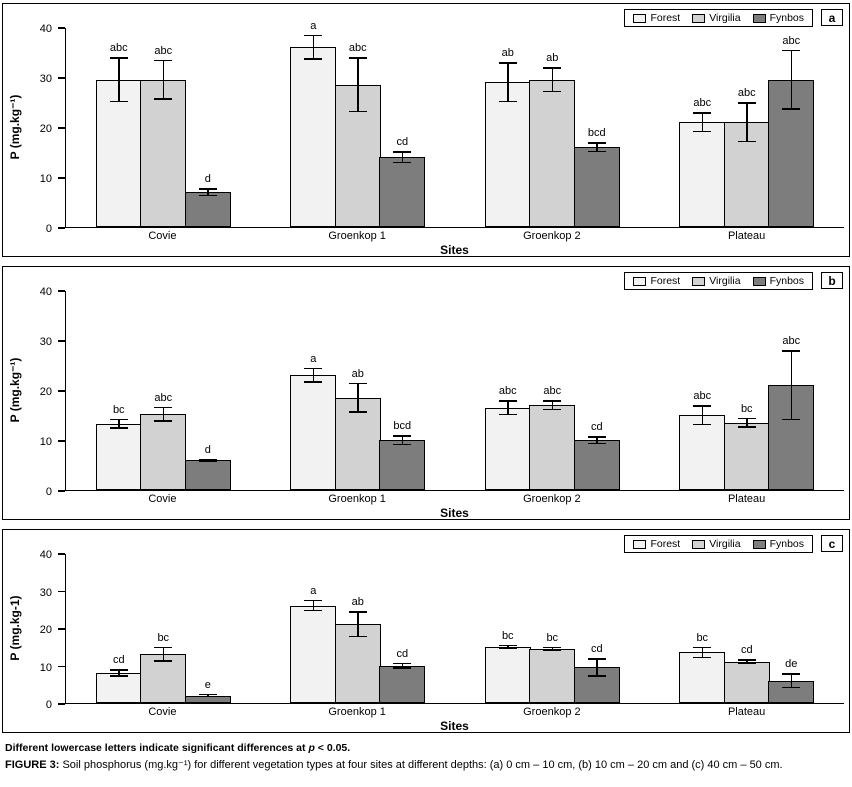 This screenshot has width=852, height=787. Describe the element at coordinates (725, 18) in the screenshot. I see `legend-label: Virgilia` at that location.